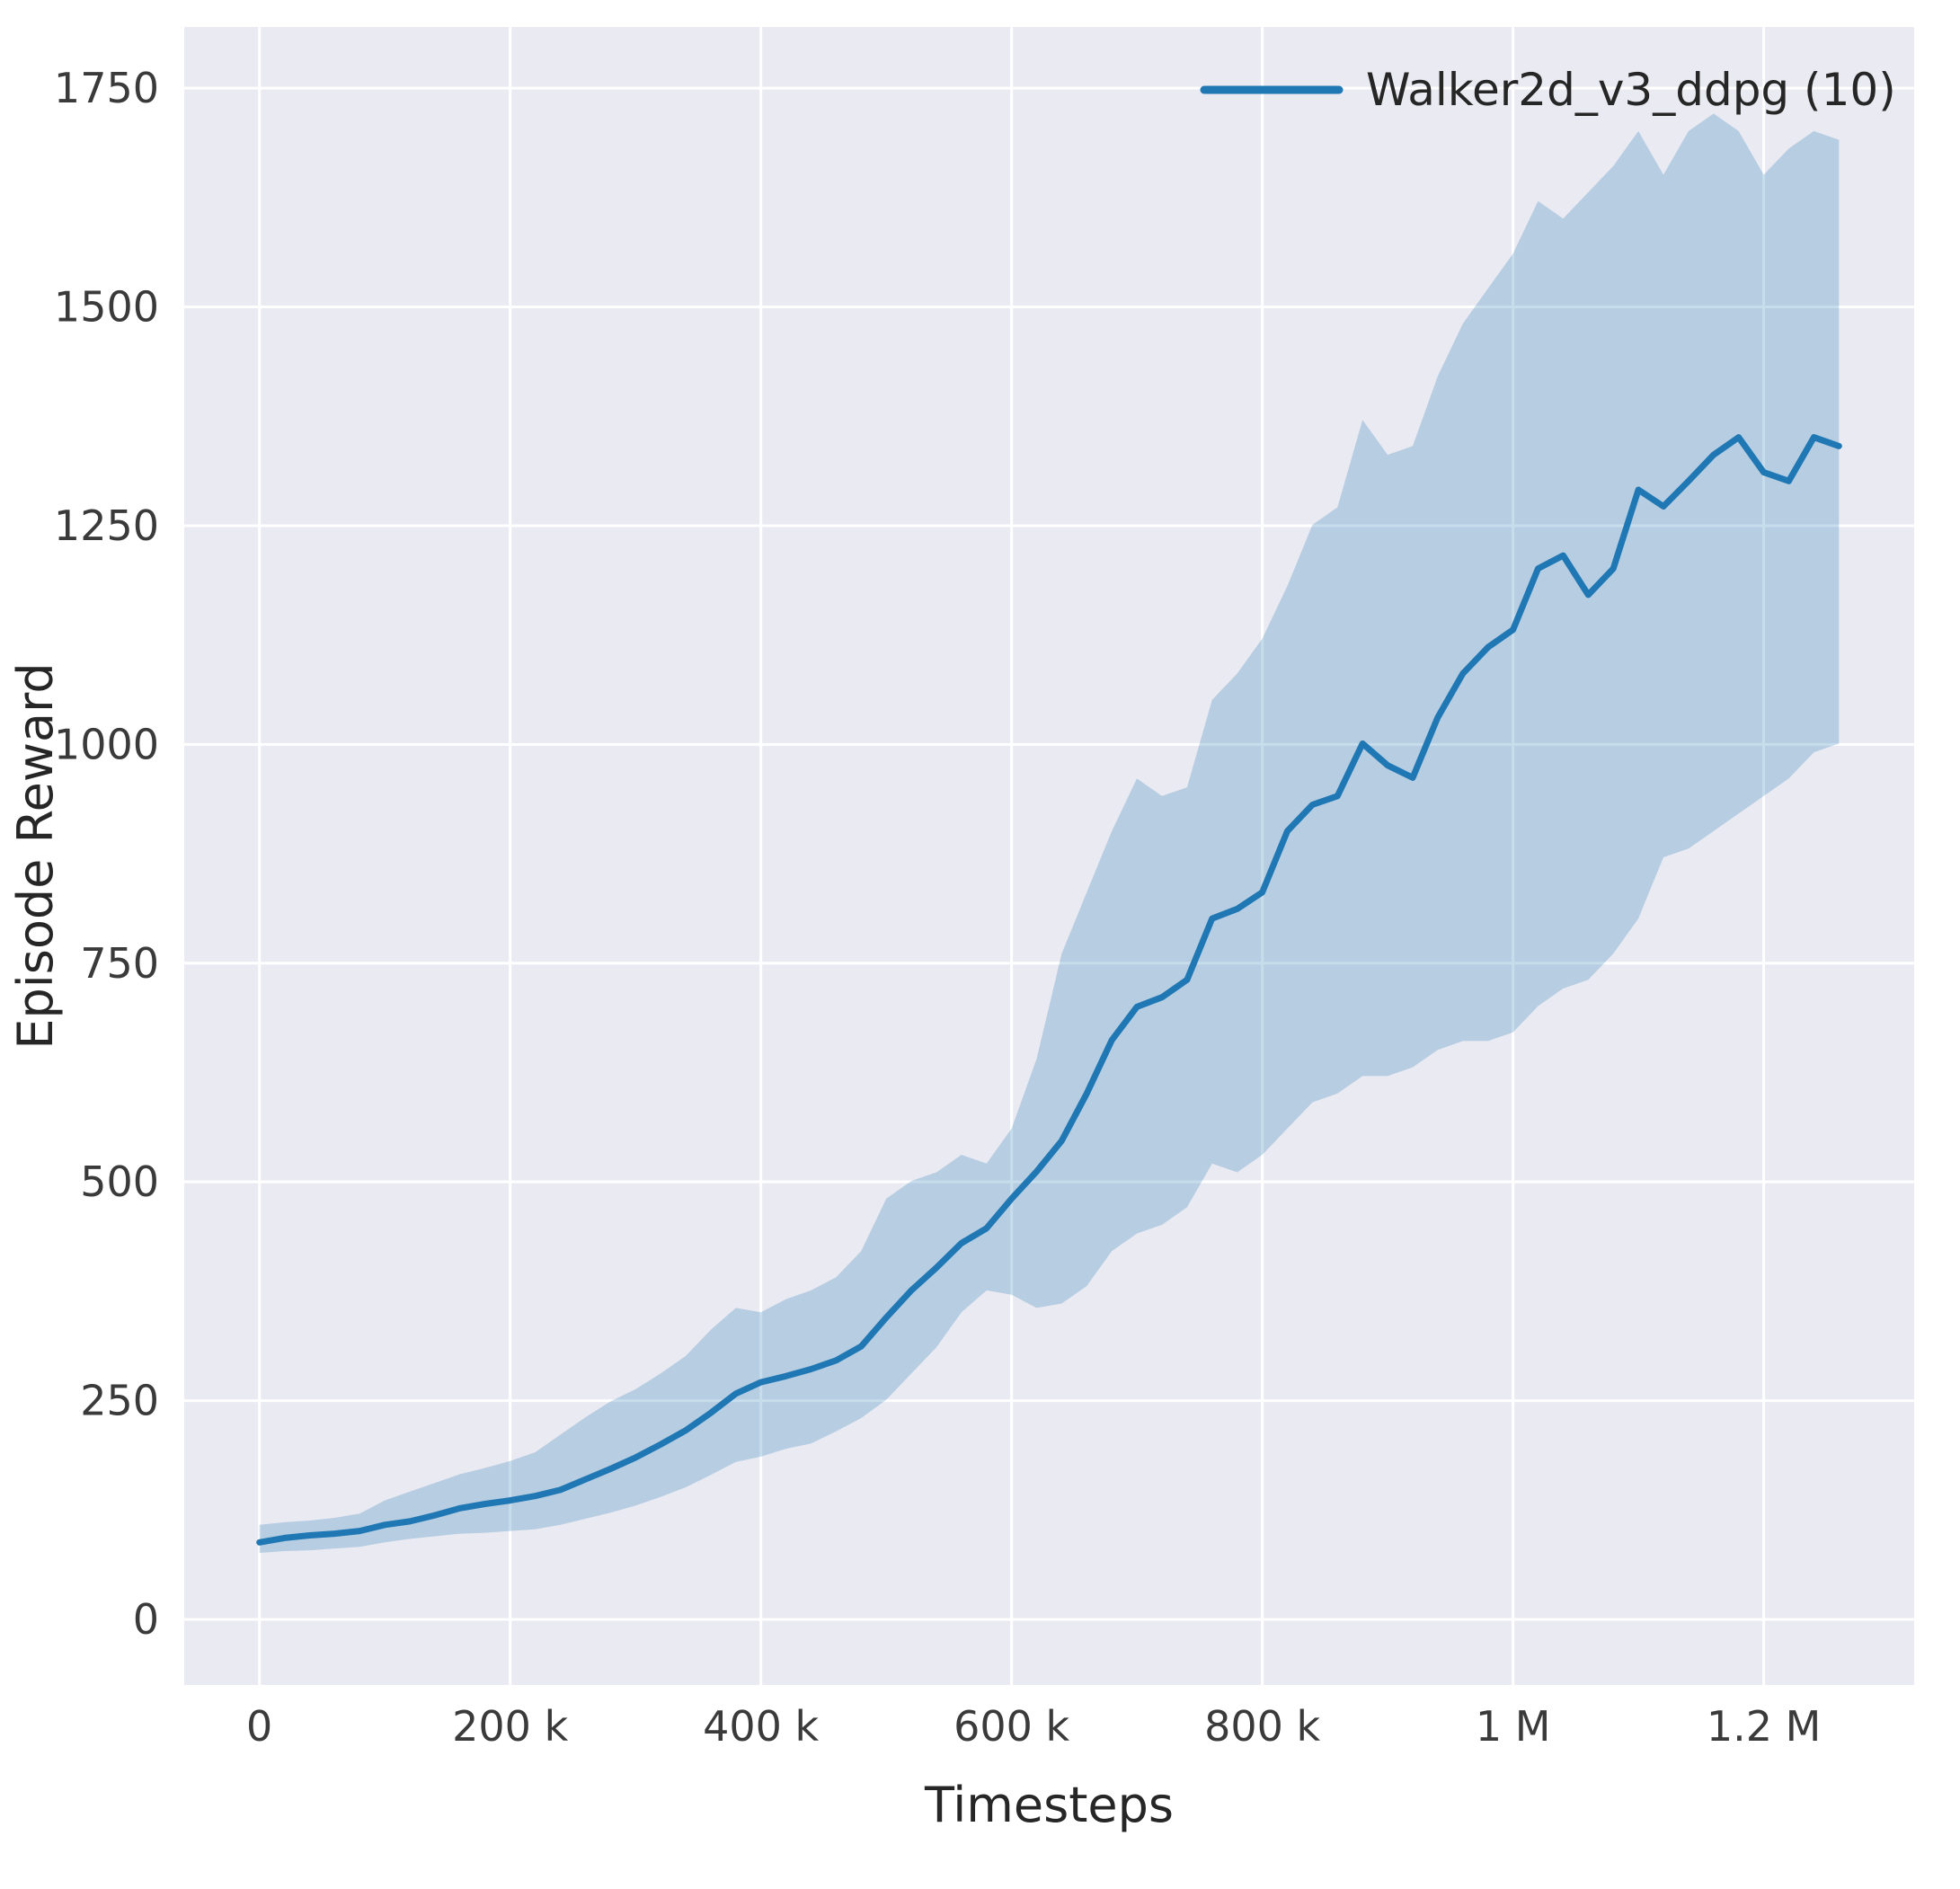 This screenshot has width=1960, height=1889. I want to click on legend: Walker2d_v3_ddpg (10), so click(1548, 90).